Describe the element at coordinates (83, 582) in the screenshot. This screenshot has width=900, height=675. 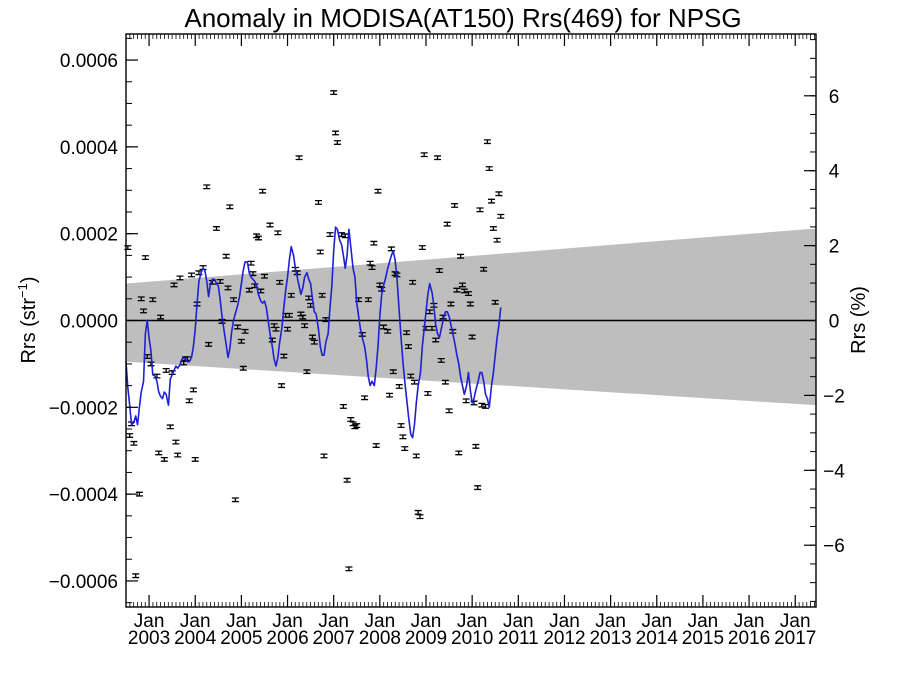
I see `left-tick-label: −0.0006` at that location.